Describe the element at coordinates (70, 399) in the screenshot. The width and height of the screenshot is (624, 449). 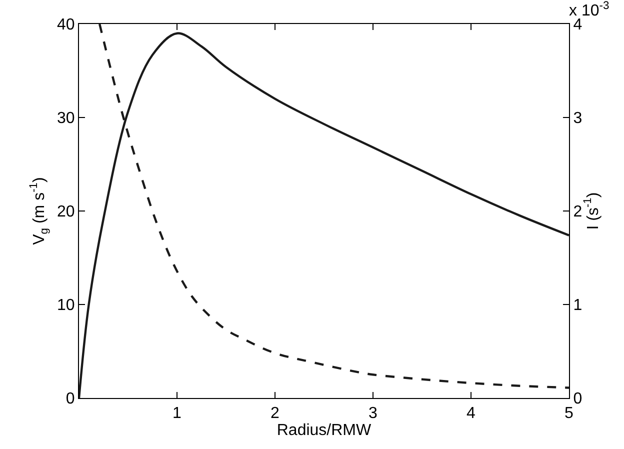
I see `y-tick-label: 0` at that location.